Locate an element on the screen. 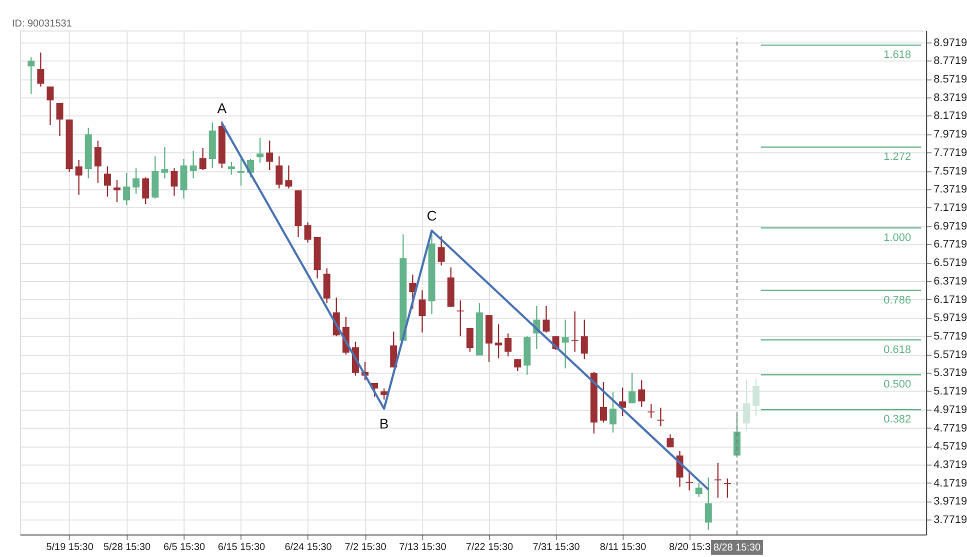  annotation: C is located at coordinates (431, 216).